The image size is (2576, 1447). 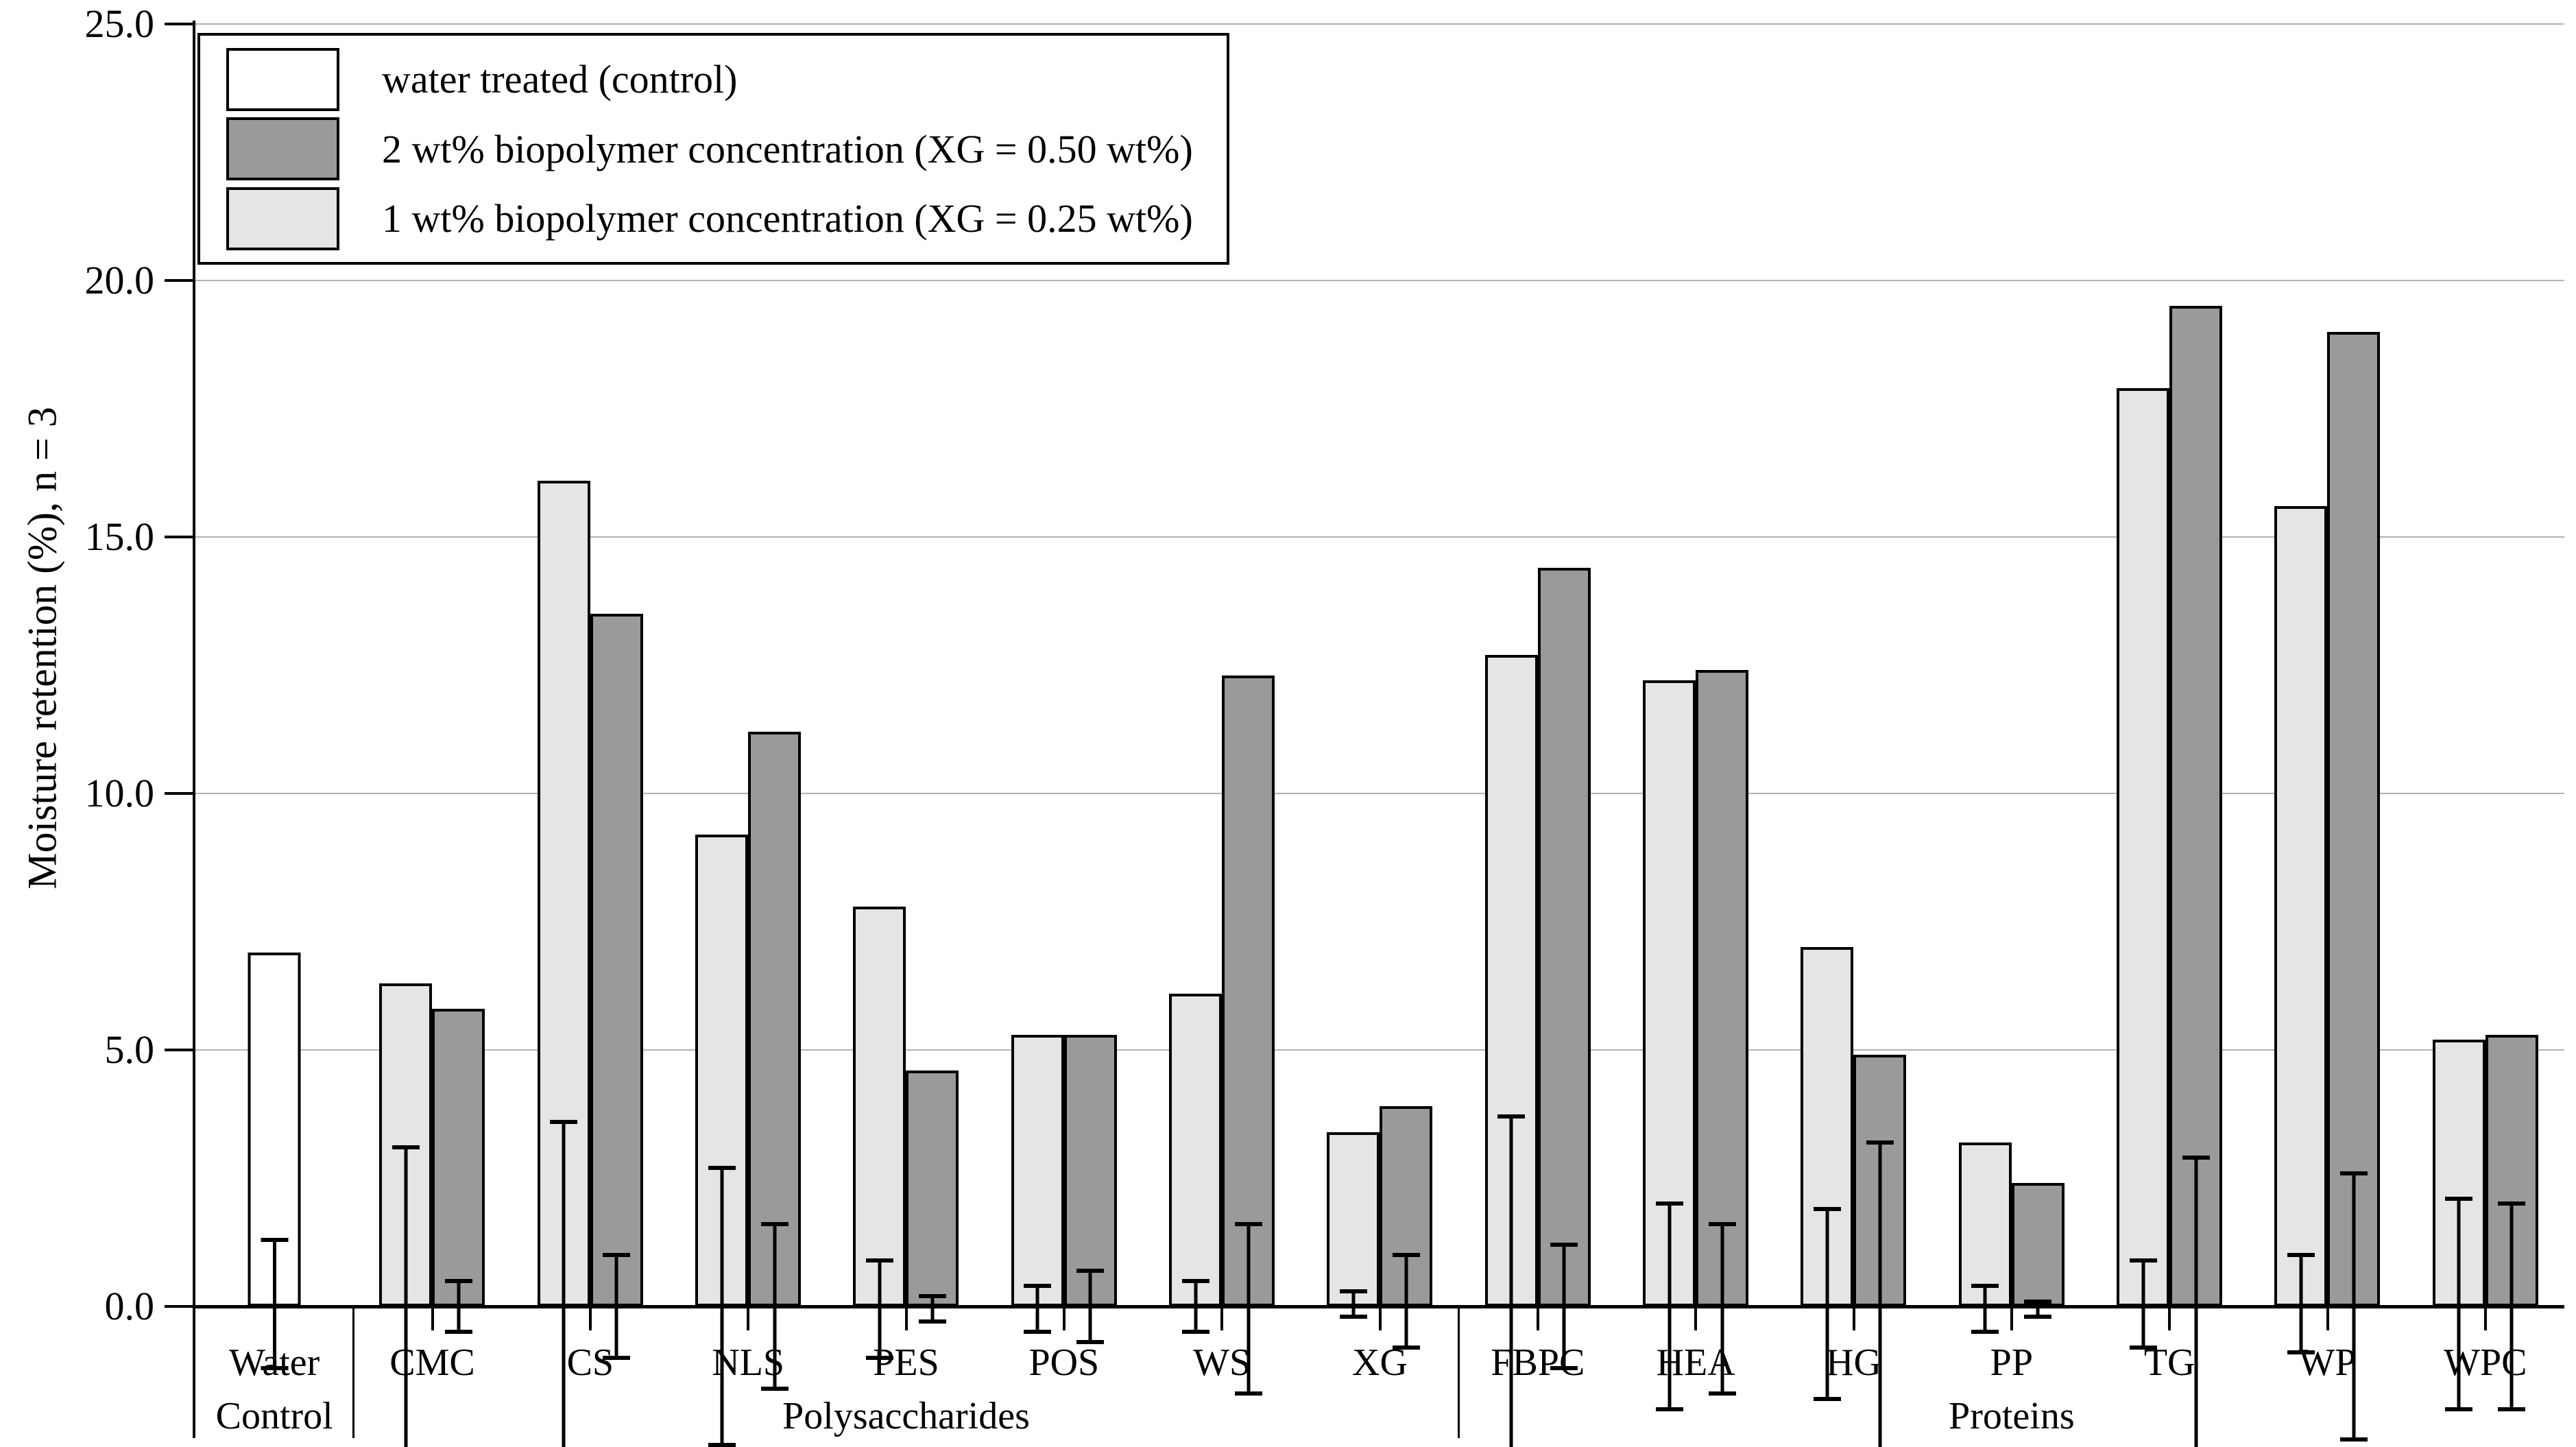 What do you see at coordinates (722, 1140) in the screenshot?
I see `bar-nls-1-wt-` at bounding box center [722, 1140].